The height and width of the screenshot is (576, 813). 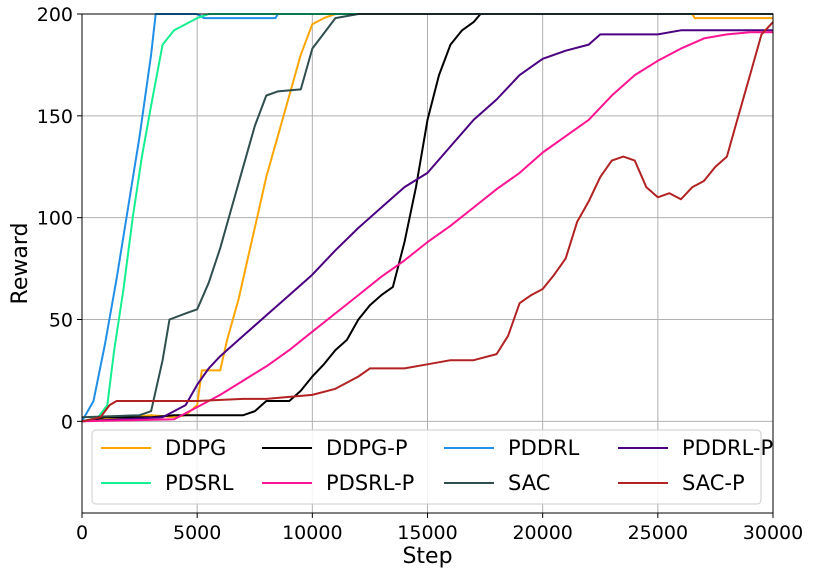 I want to click on x-tick-label: 25000, so click(x=658, y=533).